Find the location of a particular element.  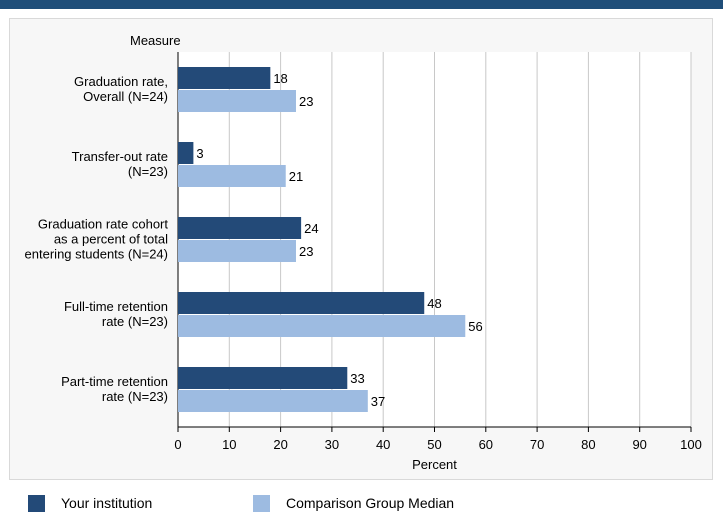

x-tick-label: 90 is located at coordinates (639, 444).